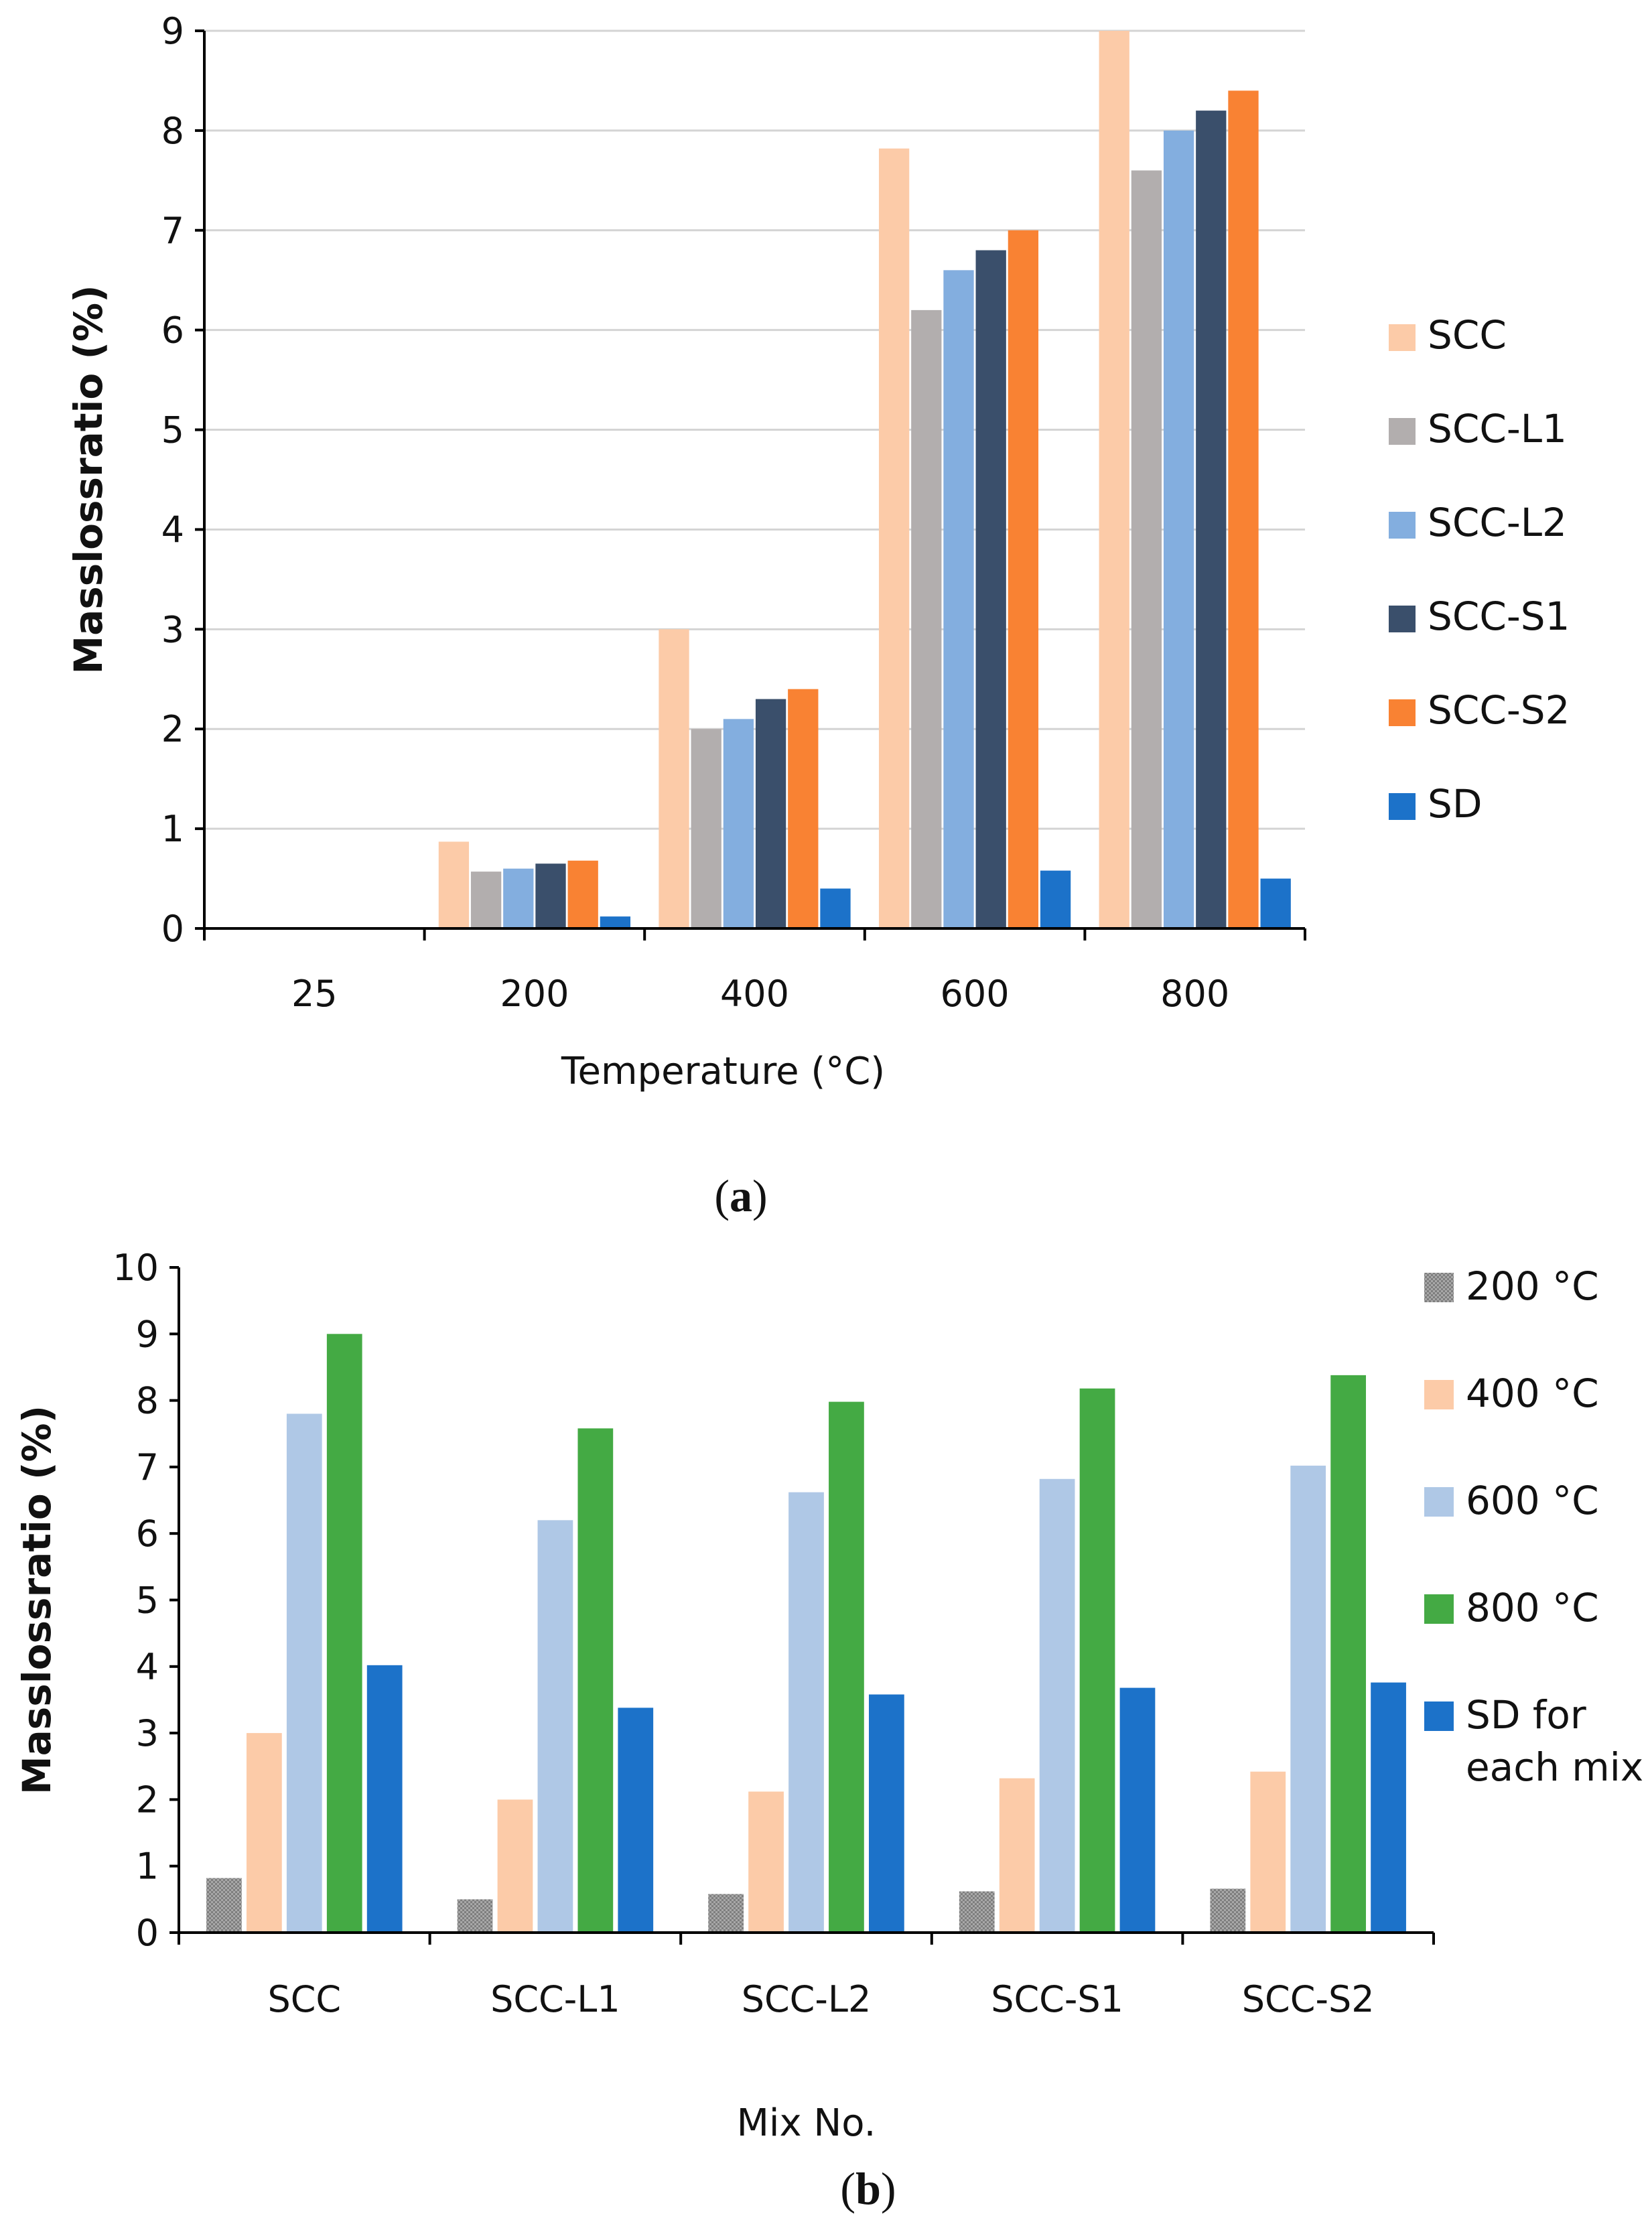  Describe the element at coordinates (172, 231) in the screenshot. I see `y-tick-label-a-7: 7` at that location.